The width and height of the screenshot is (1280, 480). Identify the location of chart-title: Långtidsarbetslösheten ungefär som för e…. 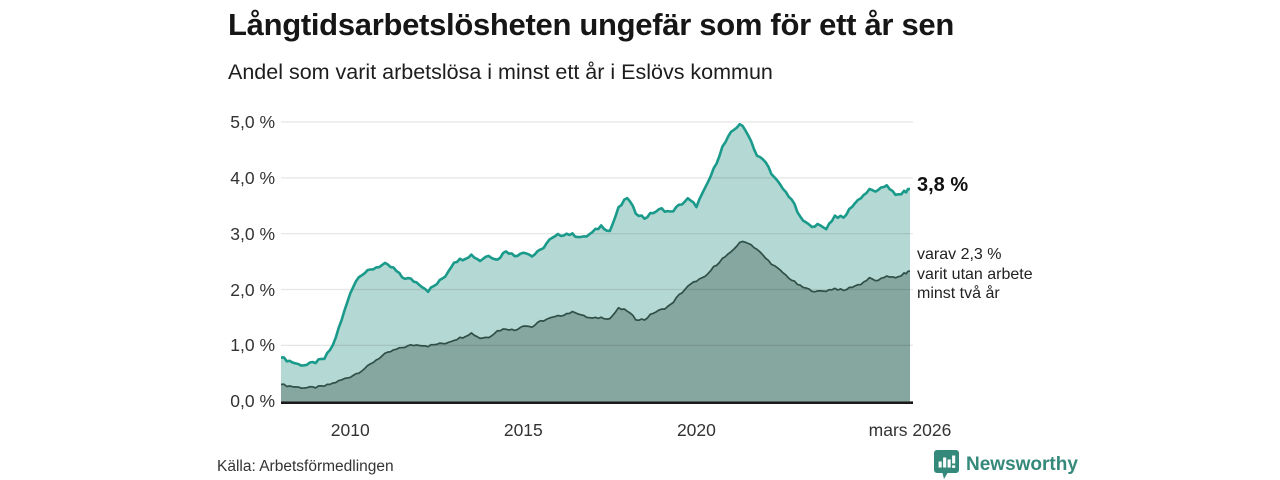
(591, 24).